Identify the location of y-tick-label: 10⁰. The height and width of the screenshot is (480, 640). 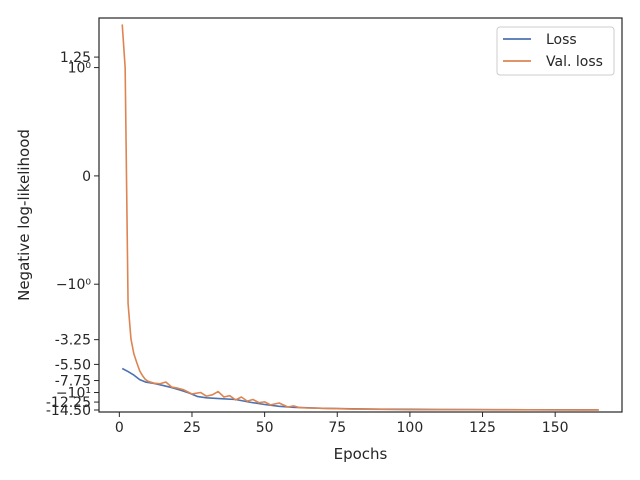
(80, 69).